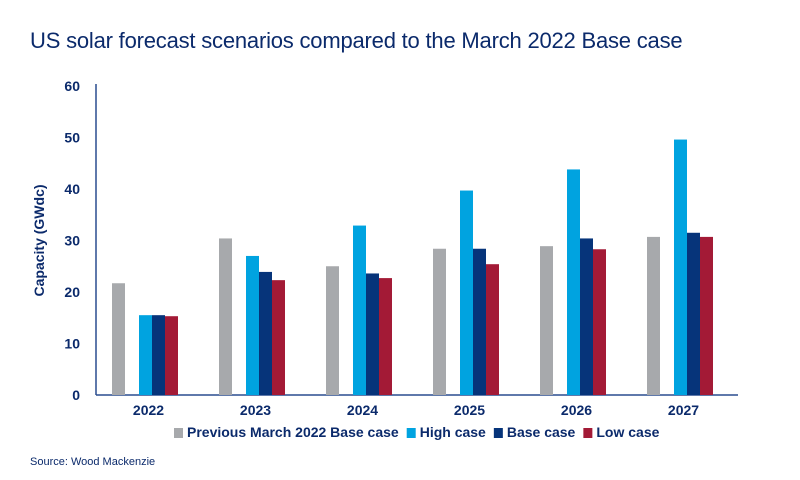 The image size is (800, 480). I want to click on x-tick-label: 2023, so click(255, 410).